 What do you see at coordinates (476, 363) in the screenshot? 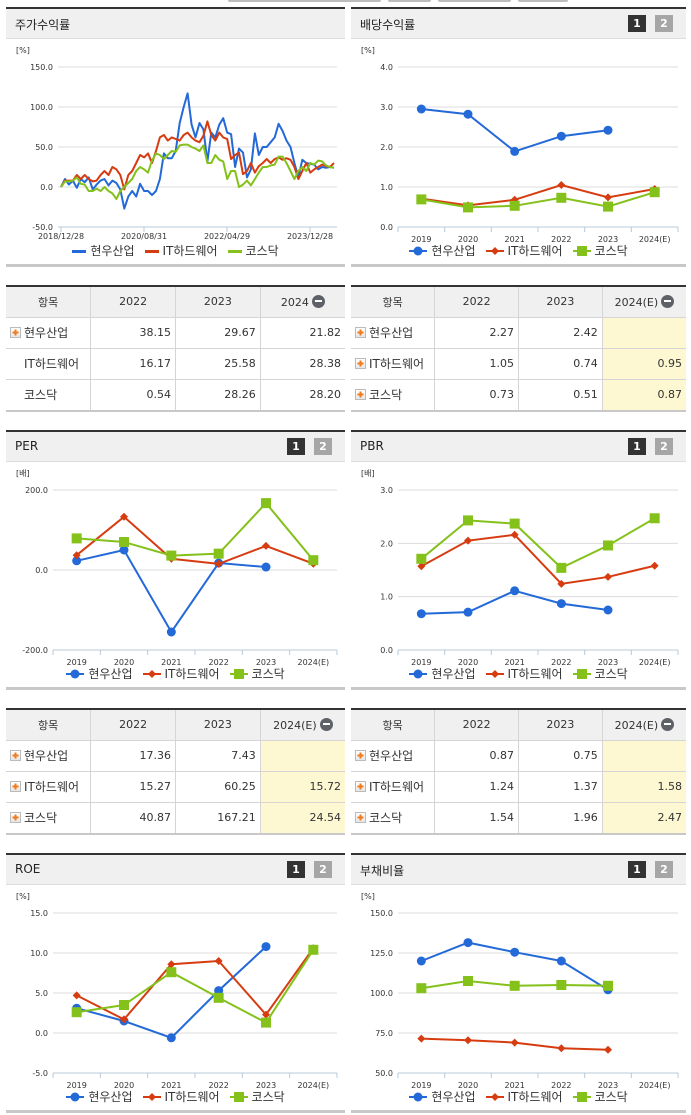
I see `cell-value: 1.05` at bounding box center [476, 363].